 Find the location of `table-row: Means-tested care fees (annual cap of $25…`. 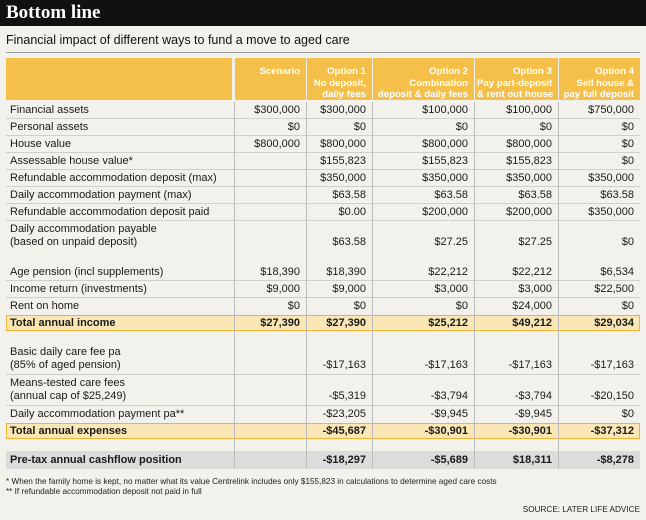

table-row: Means-tested care fees (annual cap of $25… is located at coordinates (323, 390).